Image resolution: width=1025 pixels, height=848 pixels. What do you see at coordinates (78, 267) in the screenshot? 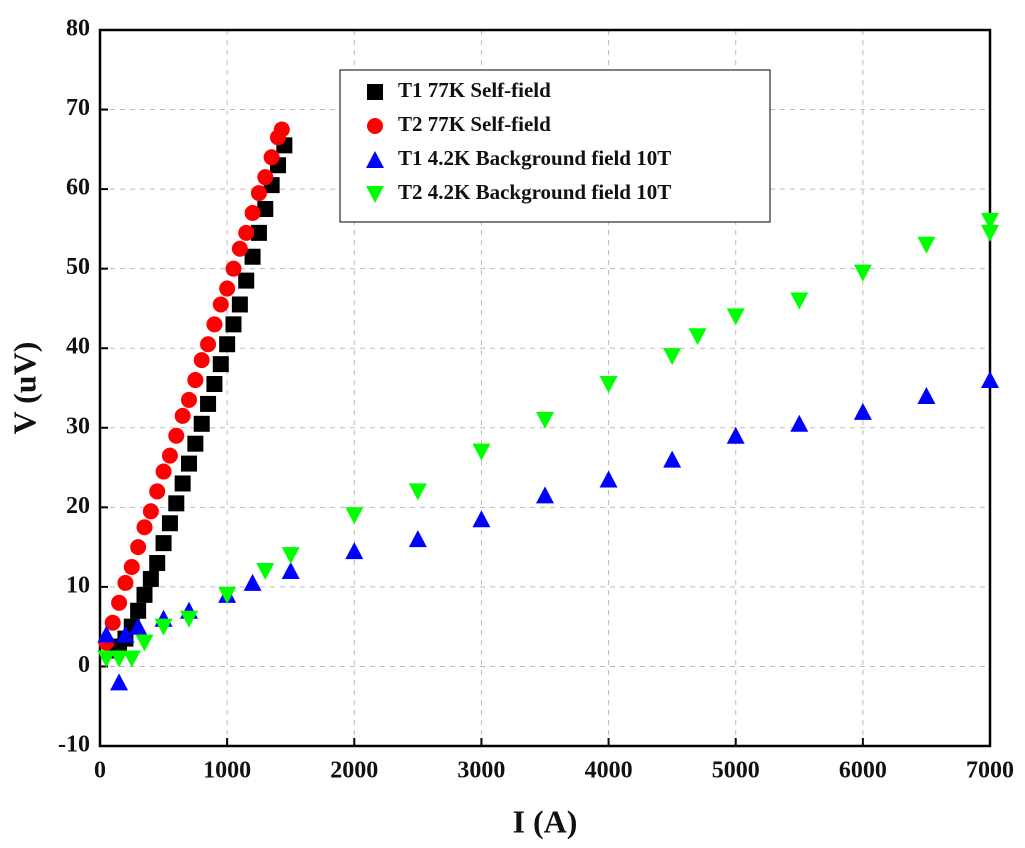
I see `y-tick-label: 50` at bounding box center [78, 267].